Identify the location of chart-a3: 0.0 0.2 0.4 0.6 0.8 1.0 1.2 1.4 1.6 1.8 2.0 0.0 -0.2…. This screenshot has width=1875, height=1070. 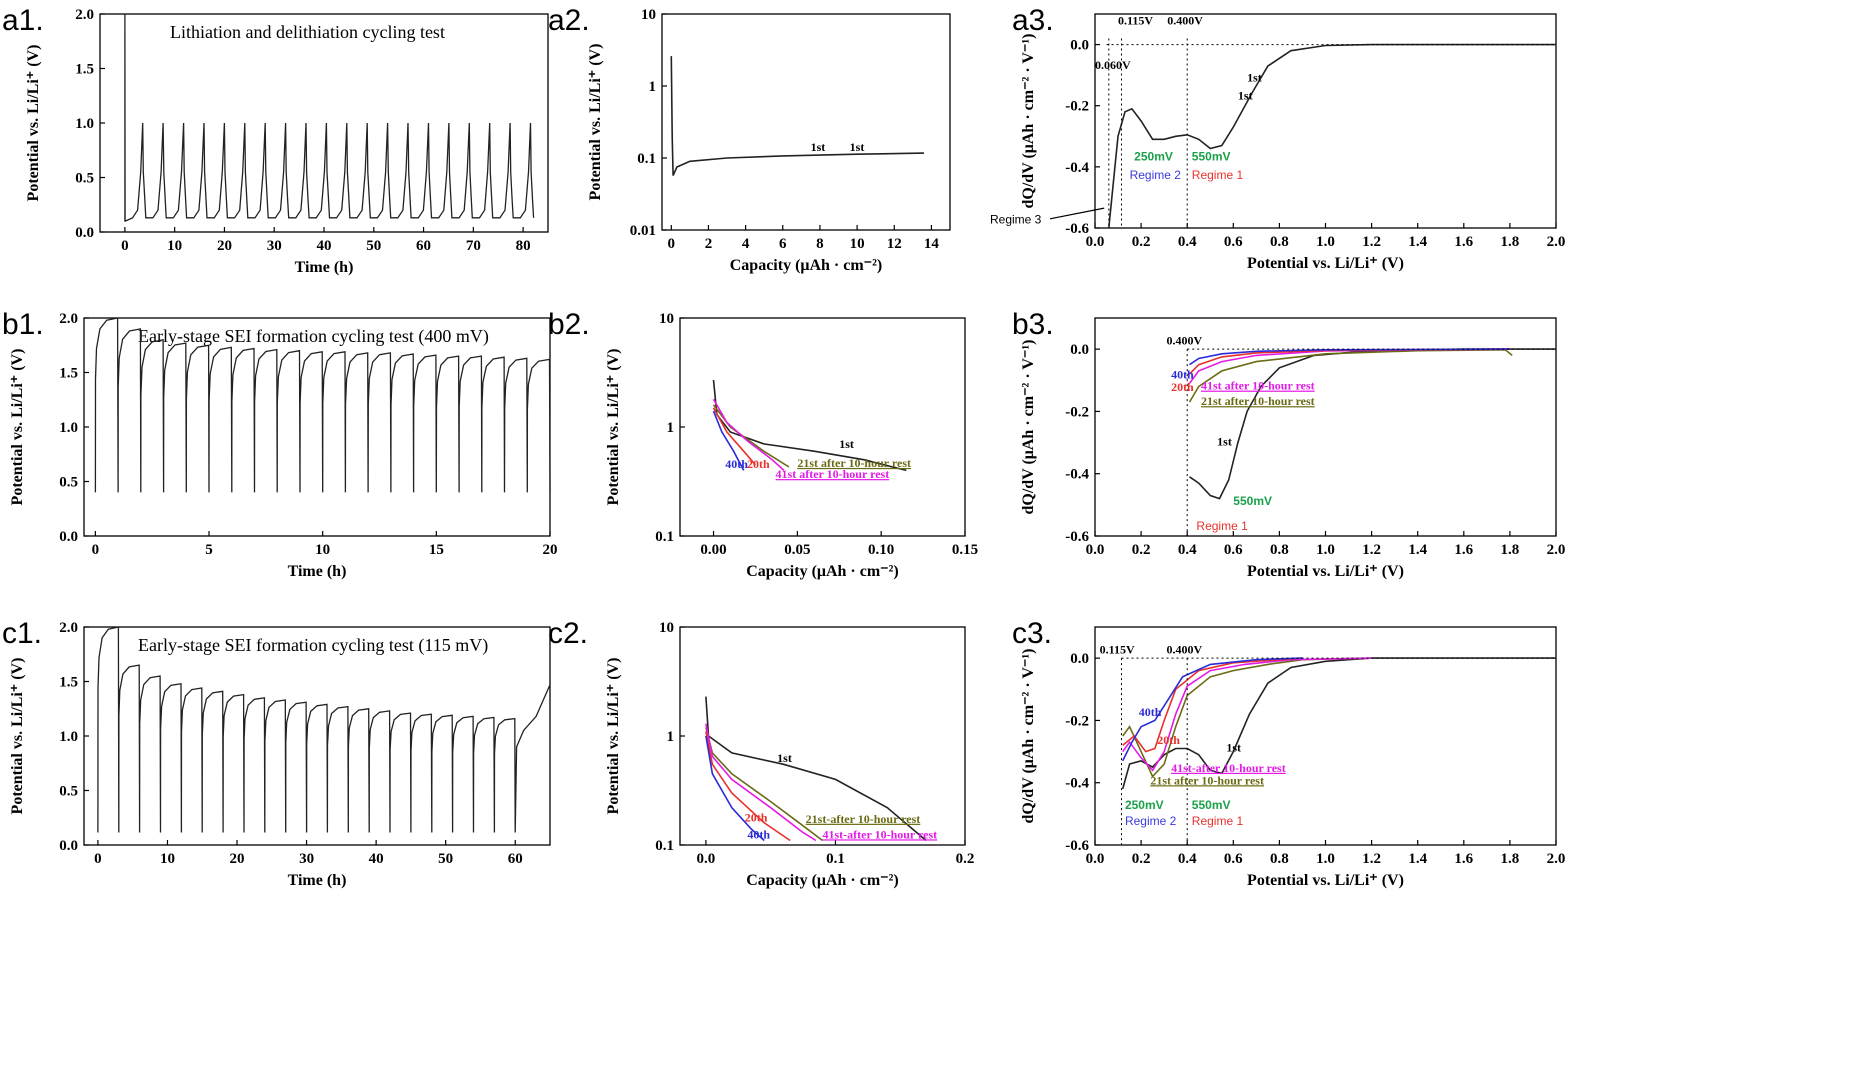
(1288, 138).